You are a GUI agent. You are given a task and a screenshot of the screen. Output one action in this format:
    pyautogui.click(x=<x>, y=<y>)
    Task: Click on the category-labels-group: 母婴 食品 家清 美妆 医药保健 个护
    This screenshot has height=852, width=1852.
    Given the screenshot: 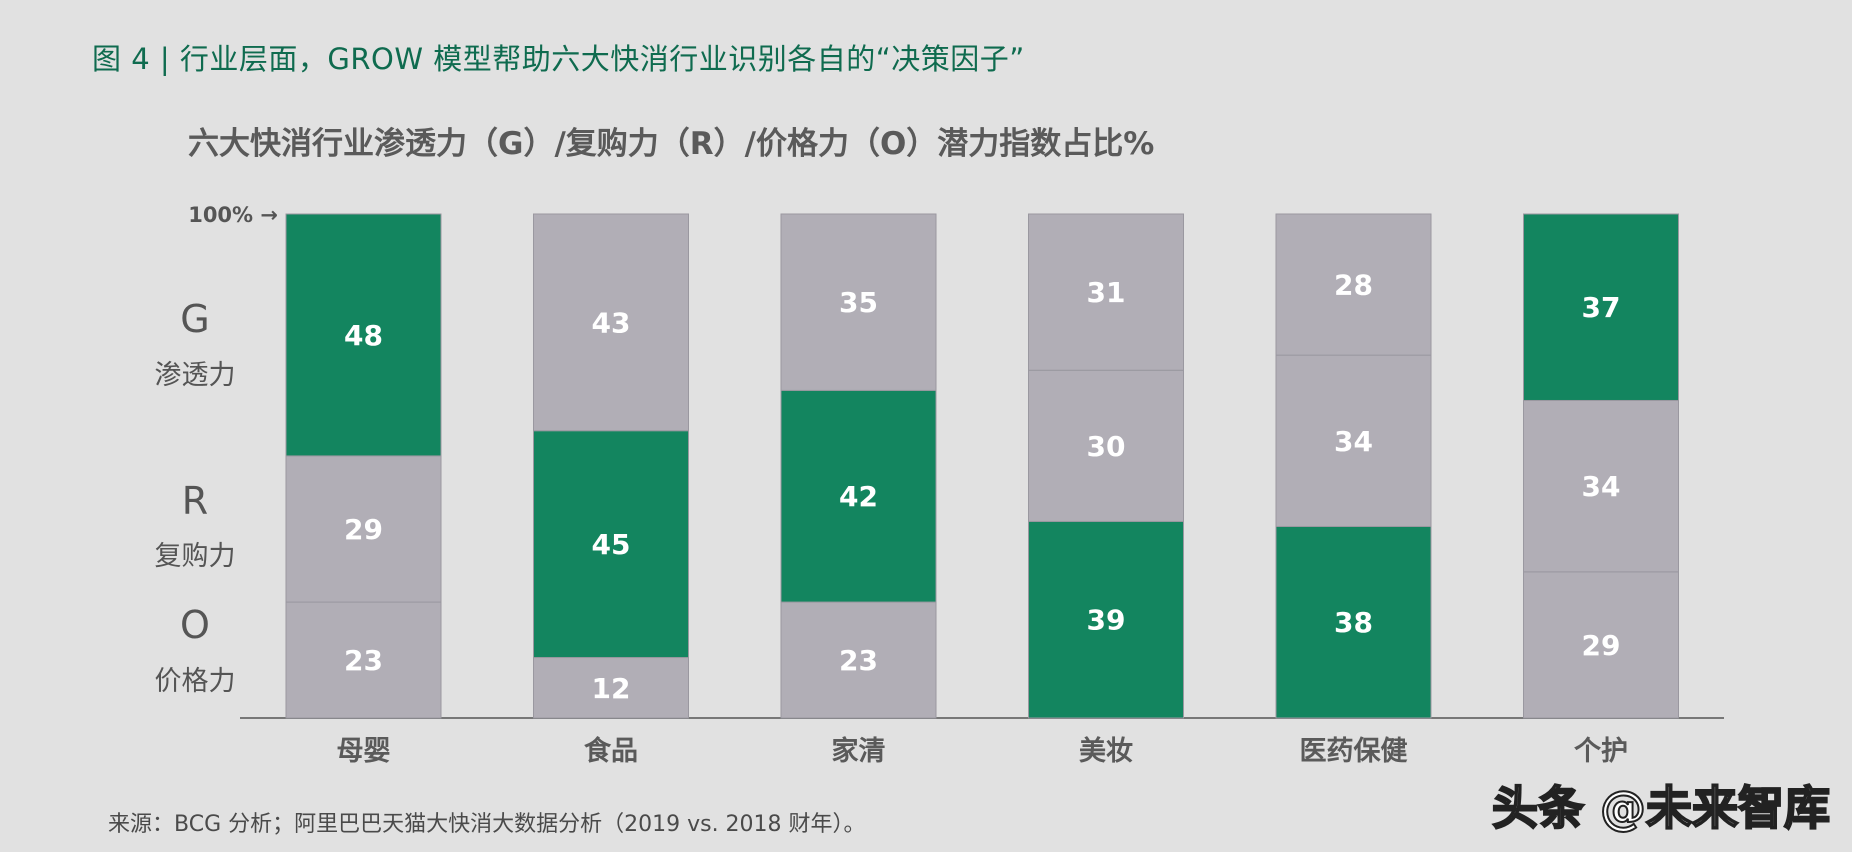 What is the action you would take?
    pyautogui.click(x=983, y=751)
    